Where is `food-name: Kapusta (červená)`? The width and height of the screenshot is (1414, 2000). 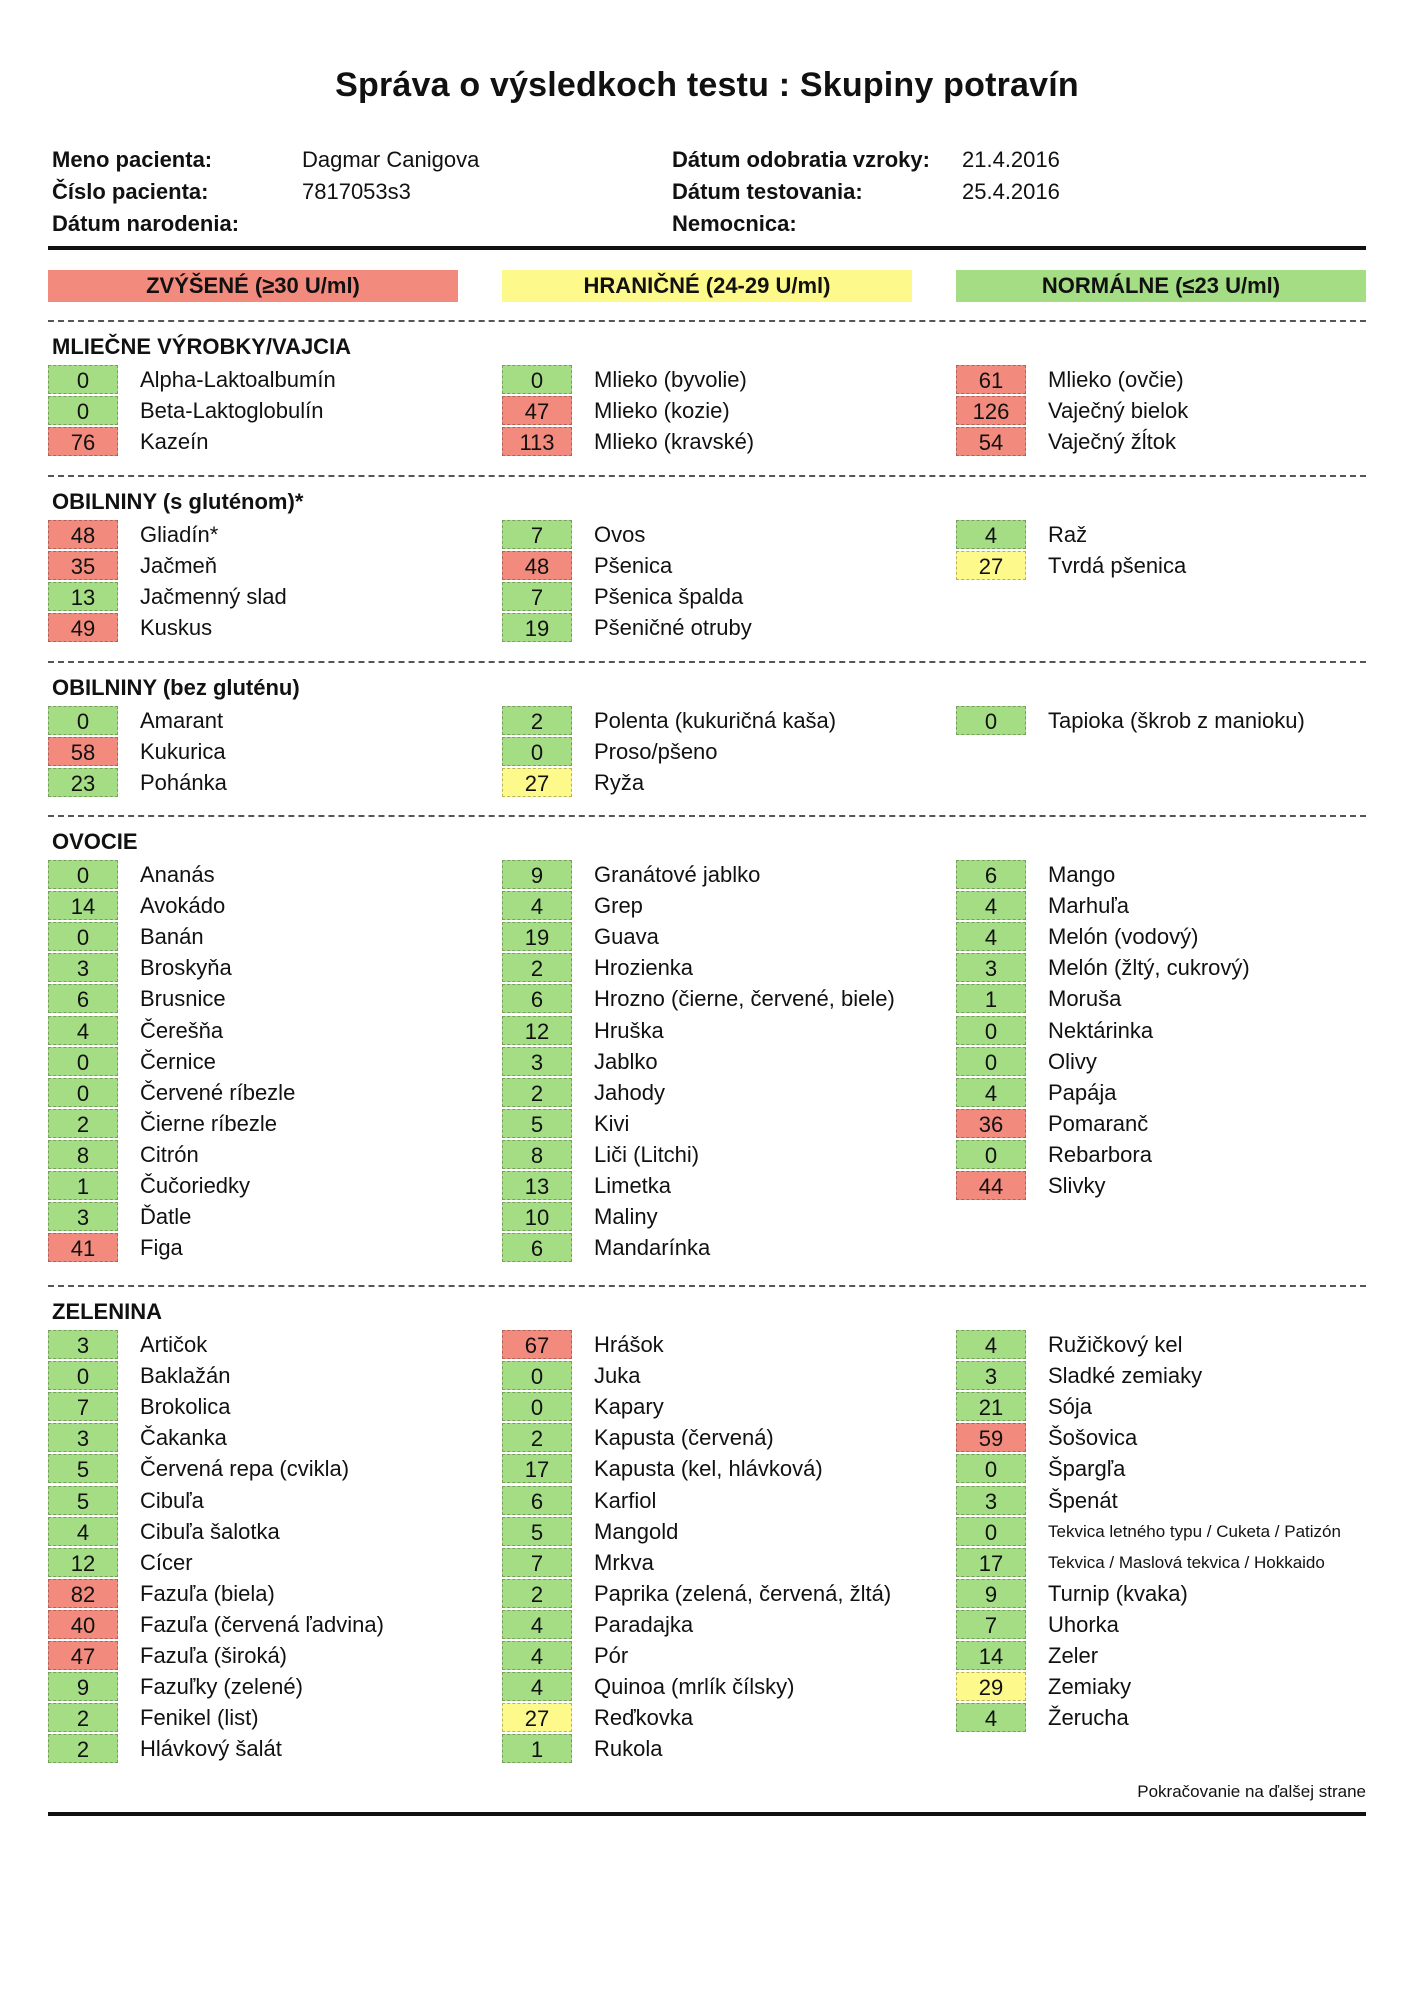 food-name: Kapusta (červená) is located at coordinates (684, 1438).